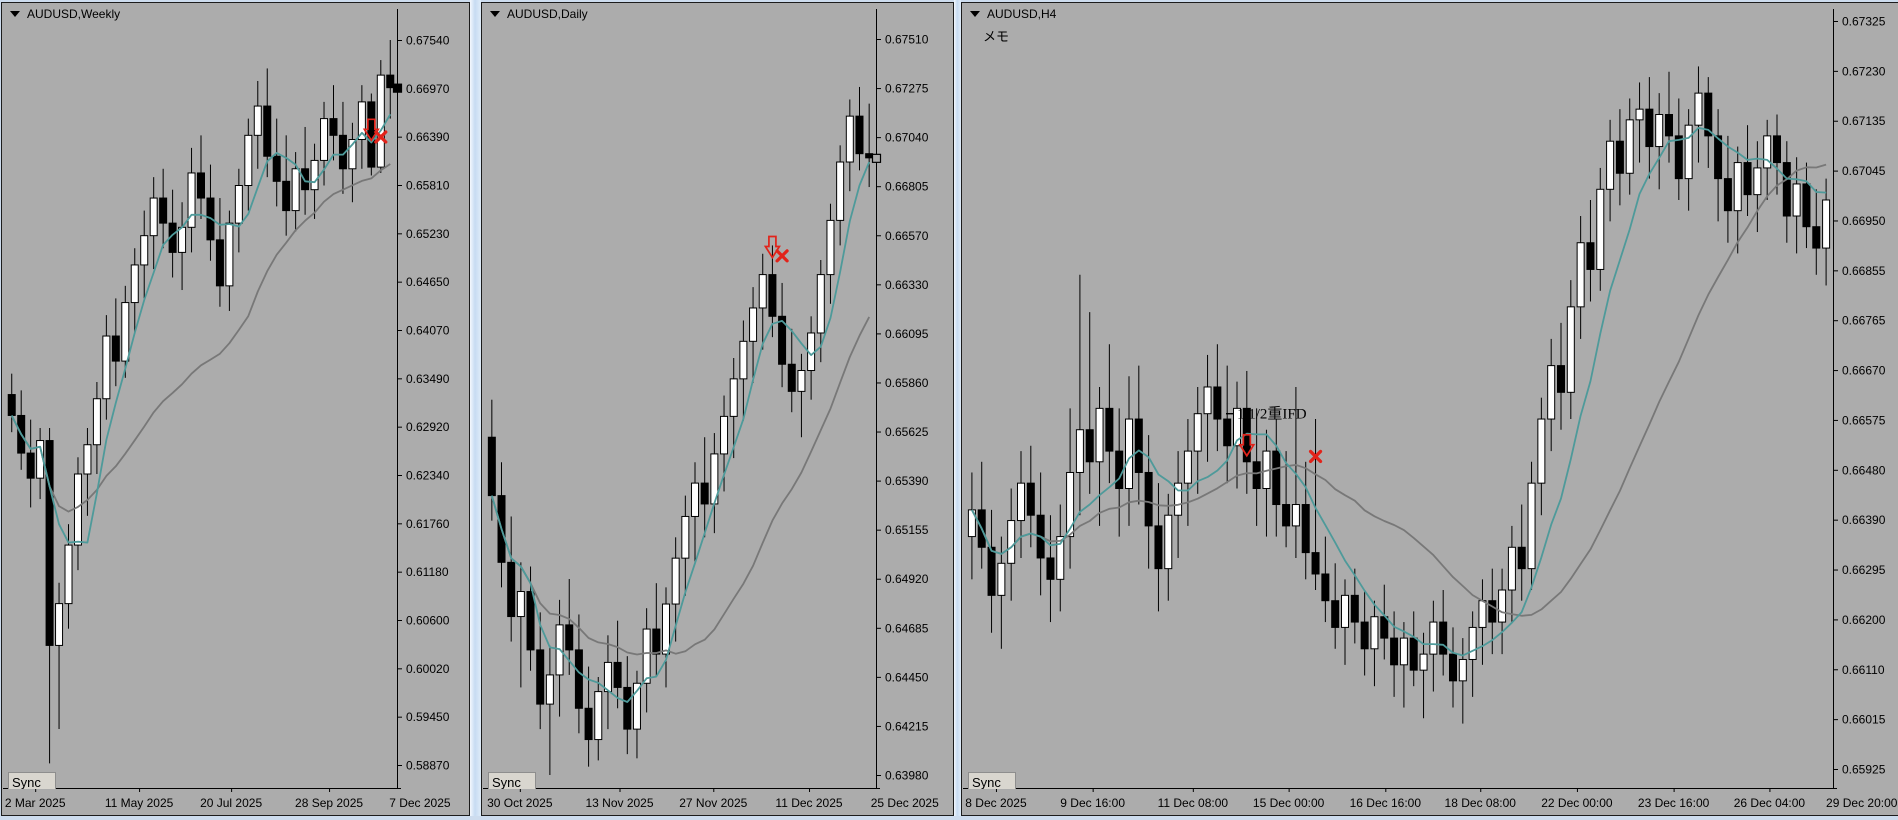 The width and height of the screenshot is (1898, 820). What do you see at coordinates (428, 669) in the screenshot?
I see `price-tick-label: 0.60020` at bounding box center [428, 669].